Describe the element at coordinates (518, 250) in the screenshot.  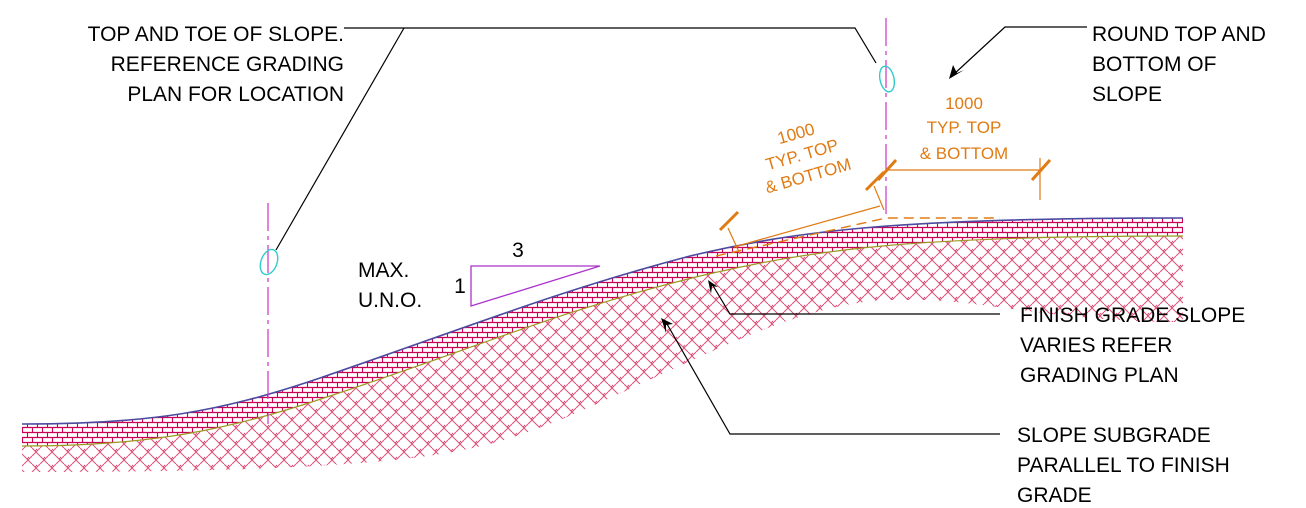
I see `slope-run-label: 3` at that location.